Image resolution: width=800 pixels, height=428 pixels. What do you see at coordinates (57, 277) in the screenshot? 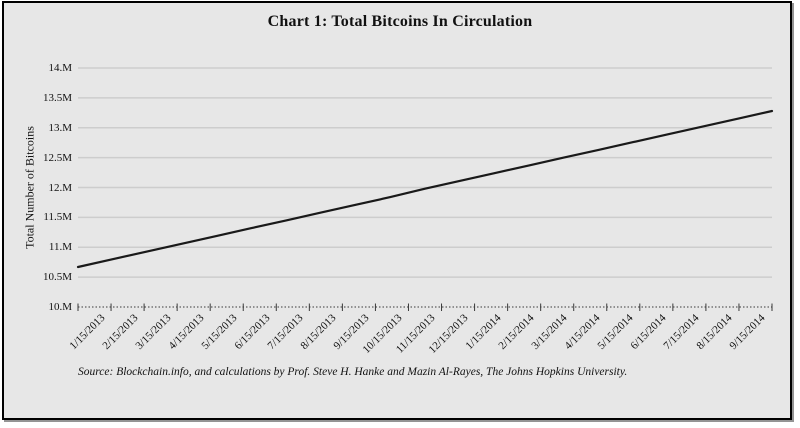
I see `y-tick-label: 10.5M` at bounding box center [57, 277].